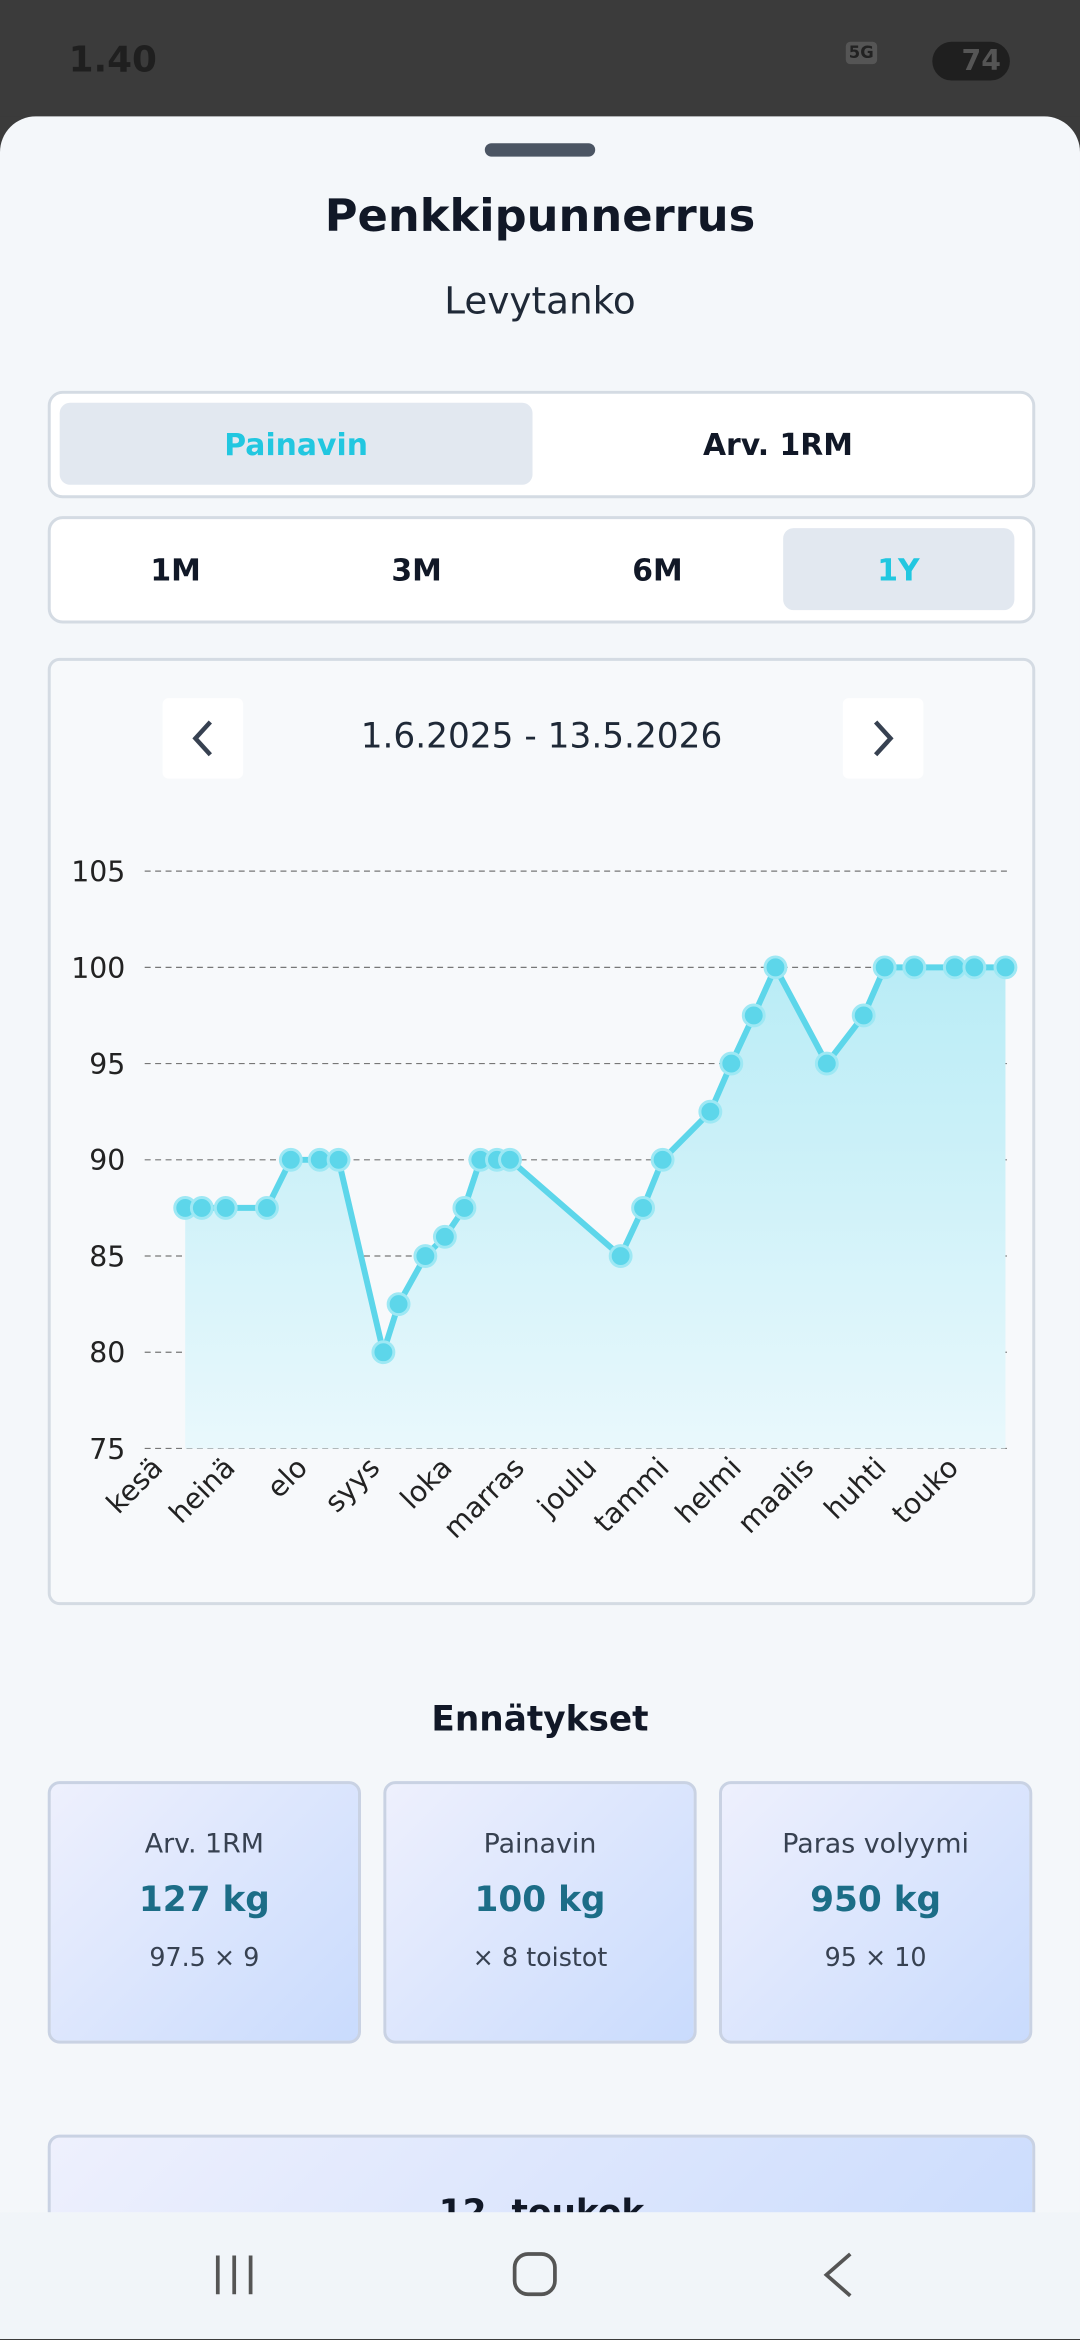  What do you see at coordinates (875, 1958) in the screenshot?
I see `record-detail: 95 × 10` at bounding box center [875, 1958].